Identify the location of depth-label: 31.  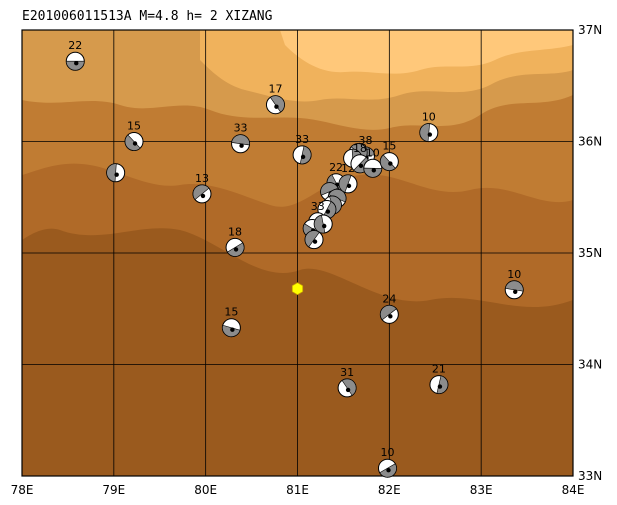
(347, 372).